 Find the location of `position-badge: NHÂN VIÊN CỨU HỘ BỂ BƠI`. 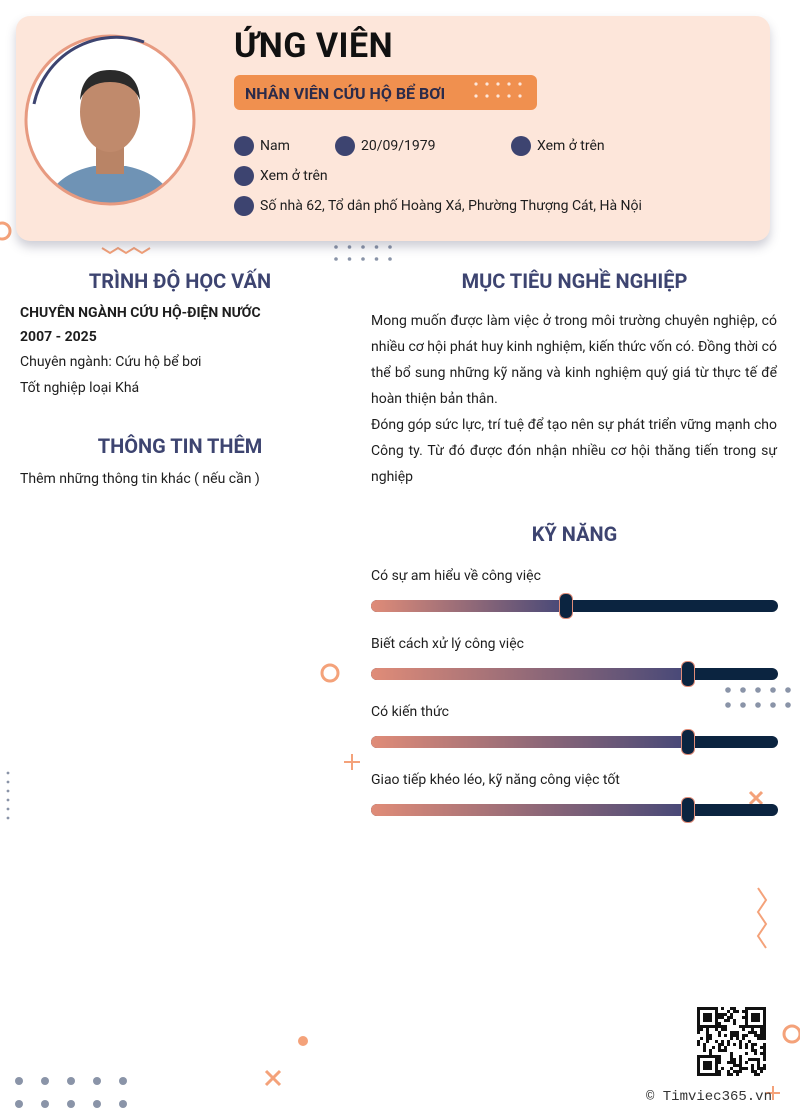

position-badge: NHÂN VIÊN CỨU HỘ BỂ BƠI is located at coordinates (385, 92).